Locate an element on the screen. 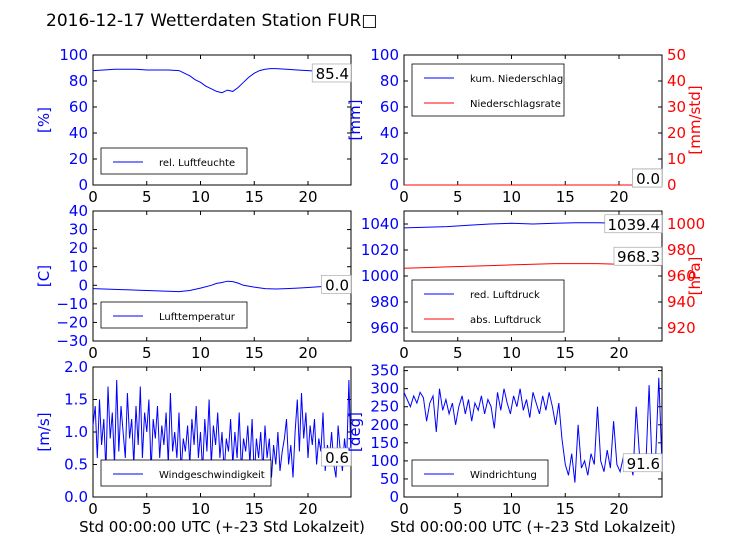 This screenshot has height=552, width=736. y-tick-label: 0.5 is located at coordinates (76, 465).